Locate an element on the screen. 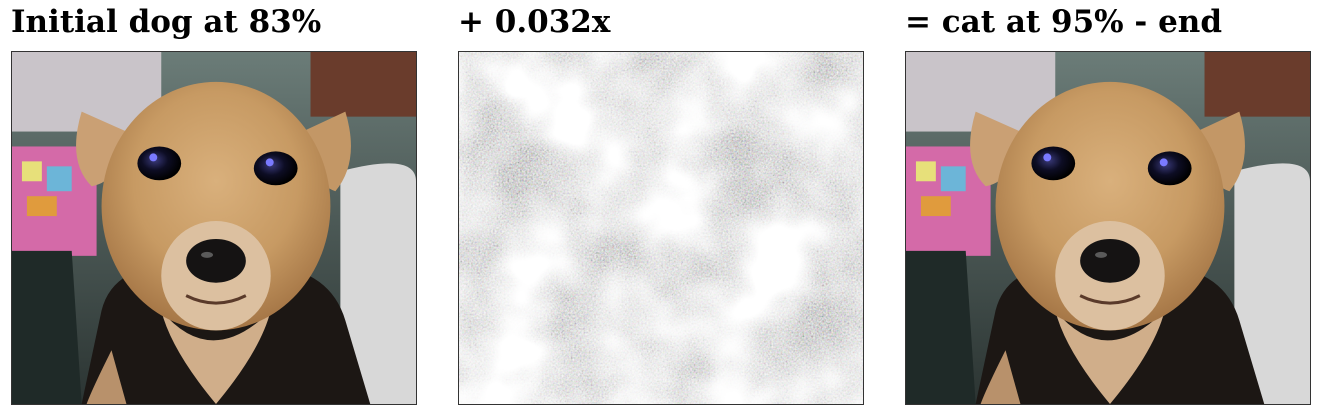 This screenshot has height=415, width=1324. initial-image-title: Initial dog at 83% is located at coordinates (166, 22).